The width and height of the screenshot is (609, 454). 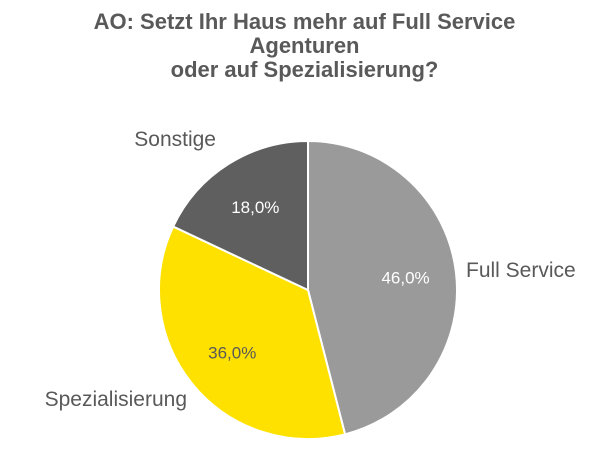 I want to click on chart-title-line-2: Agenturen, so click(x=304, y=45).